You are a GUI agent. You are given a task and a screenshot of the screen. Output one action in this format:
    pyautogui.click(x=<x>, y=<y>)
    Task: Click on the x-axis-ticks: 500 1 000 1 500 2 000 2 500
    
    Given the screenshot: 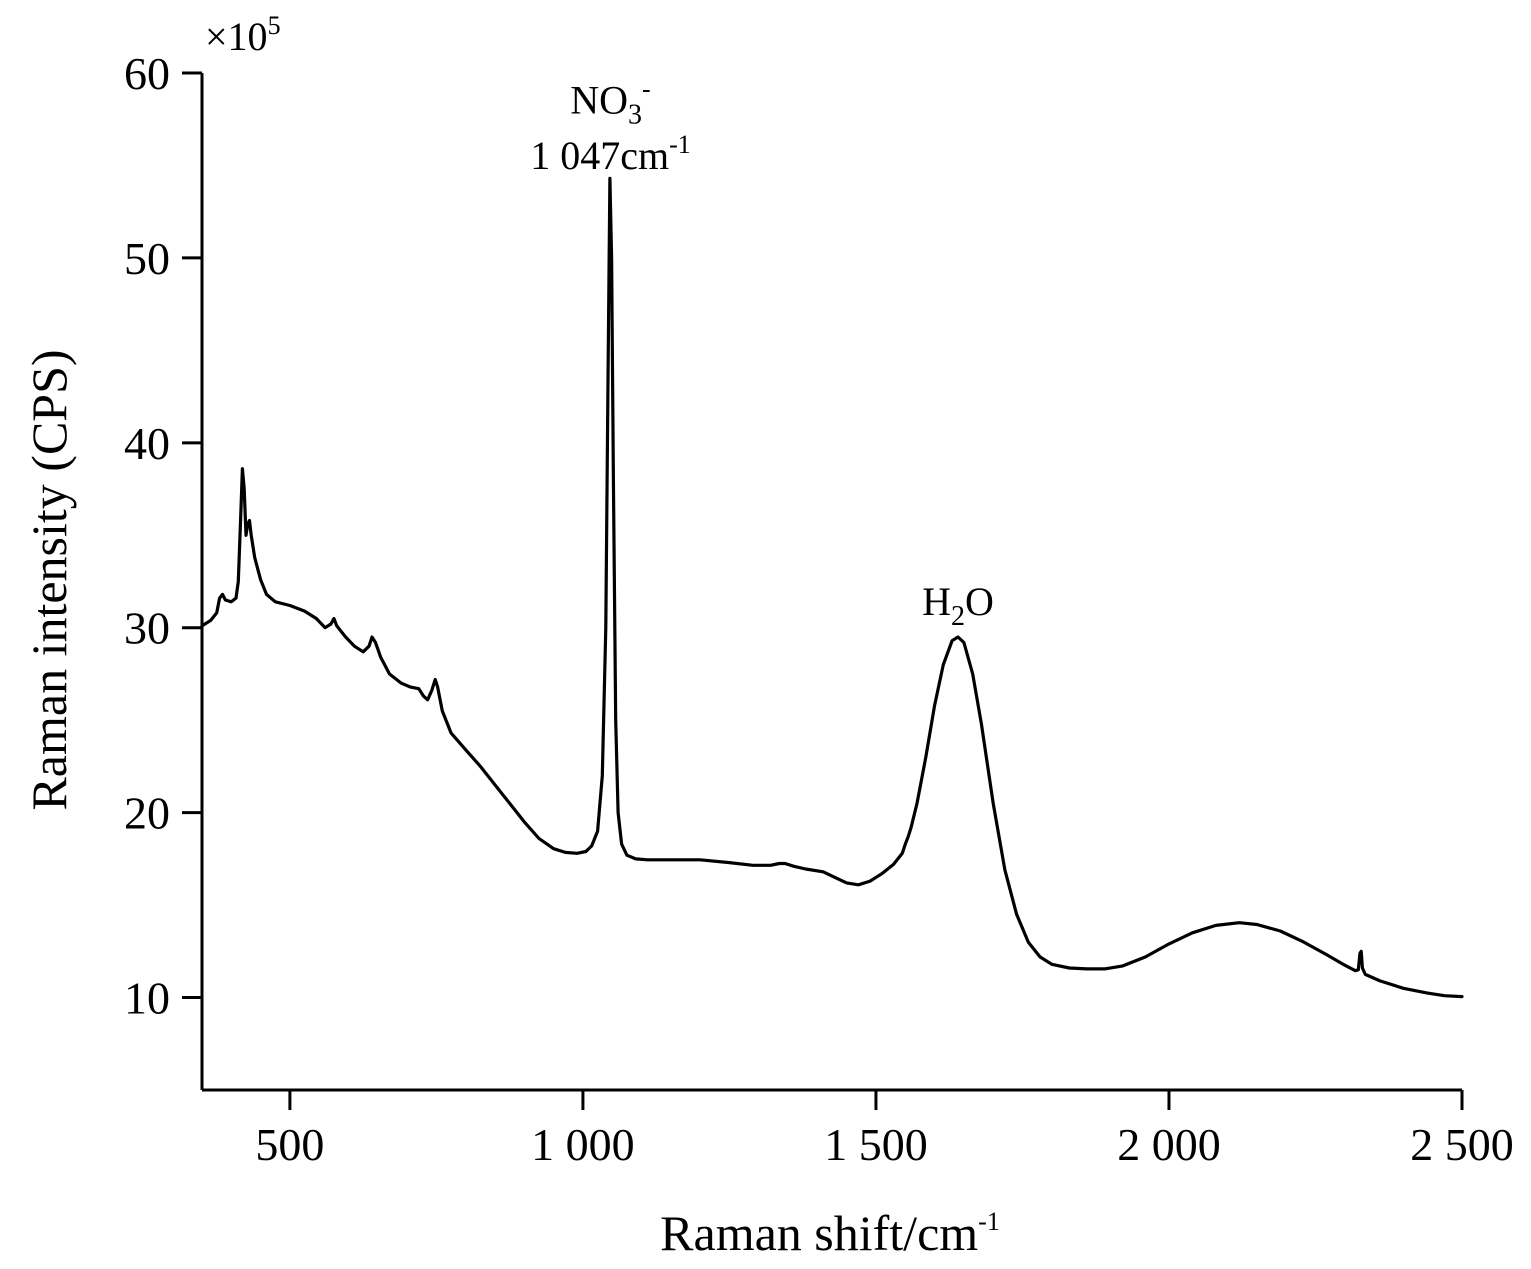 What is the action you would take?
    pyautogui.click(x=884, y=1130)
    